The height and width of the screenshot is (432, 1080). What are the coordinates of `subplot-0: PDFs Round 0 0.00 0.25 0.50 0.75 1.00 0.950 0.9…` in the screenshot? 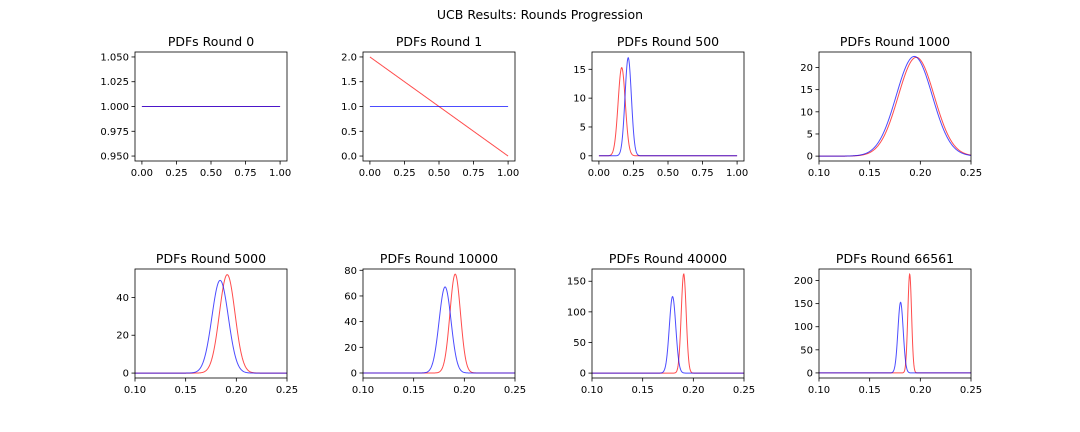 It's located at (195, 106).